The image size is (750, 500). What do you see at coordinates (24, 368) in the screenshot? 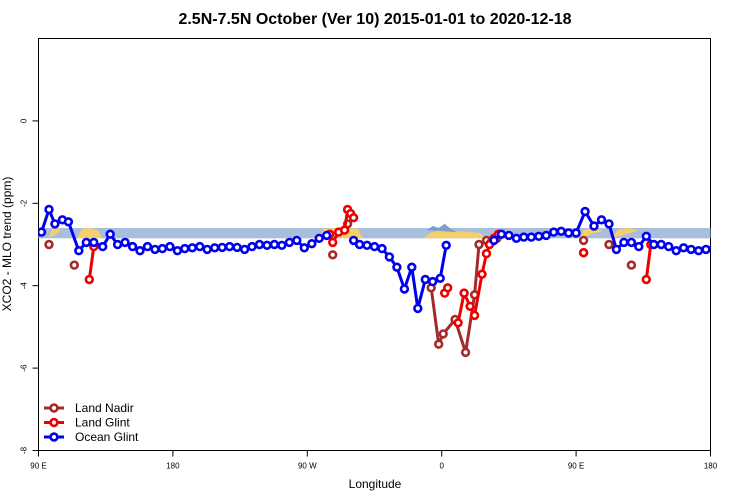
I see `y-tick-label: -6` at bounding box center [24, 368].